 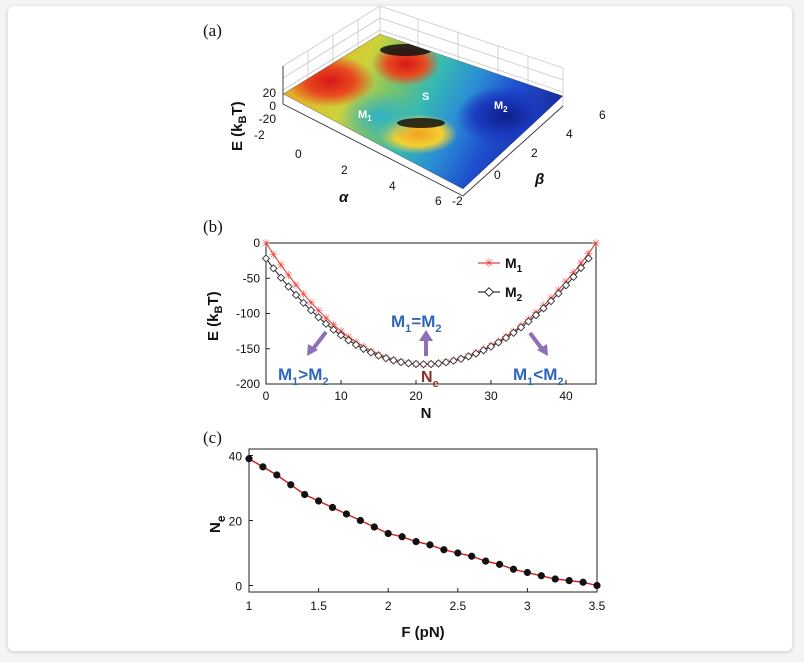 What do you see at coordinates (457, 201) in the screenshot?
I see `beta-tick: -2` at bounding box center [457, 201].